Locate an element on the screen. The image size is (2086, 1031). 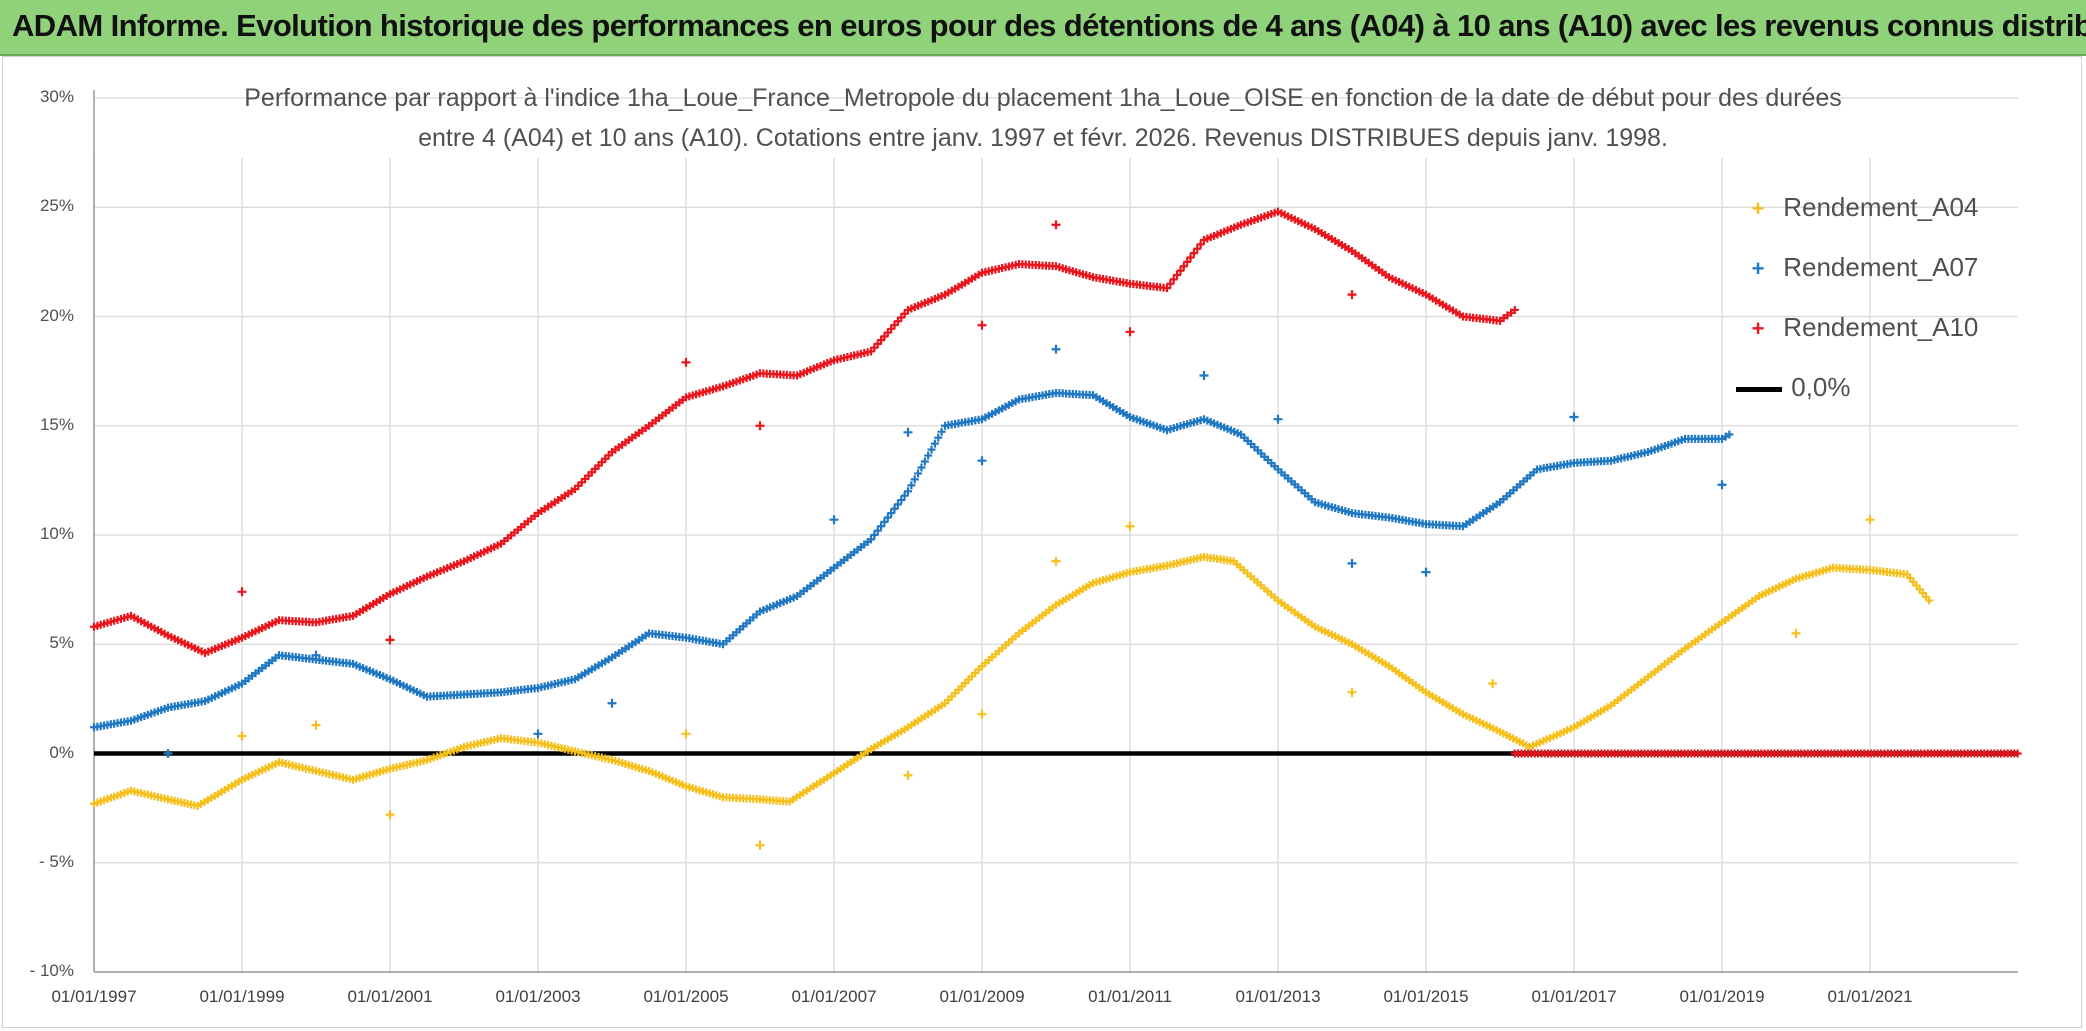
legend-a04-label: Rendement_A04 is located at coordinates (1881, 207).